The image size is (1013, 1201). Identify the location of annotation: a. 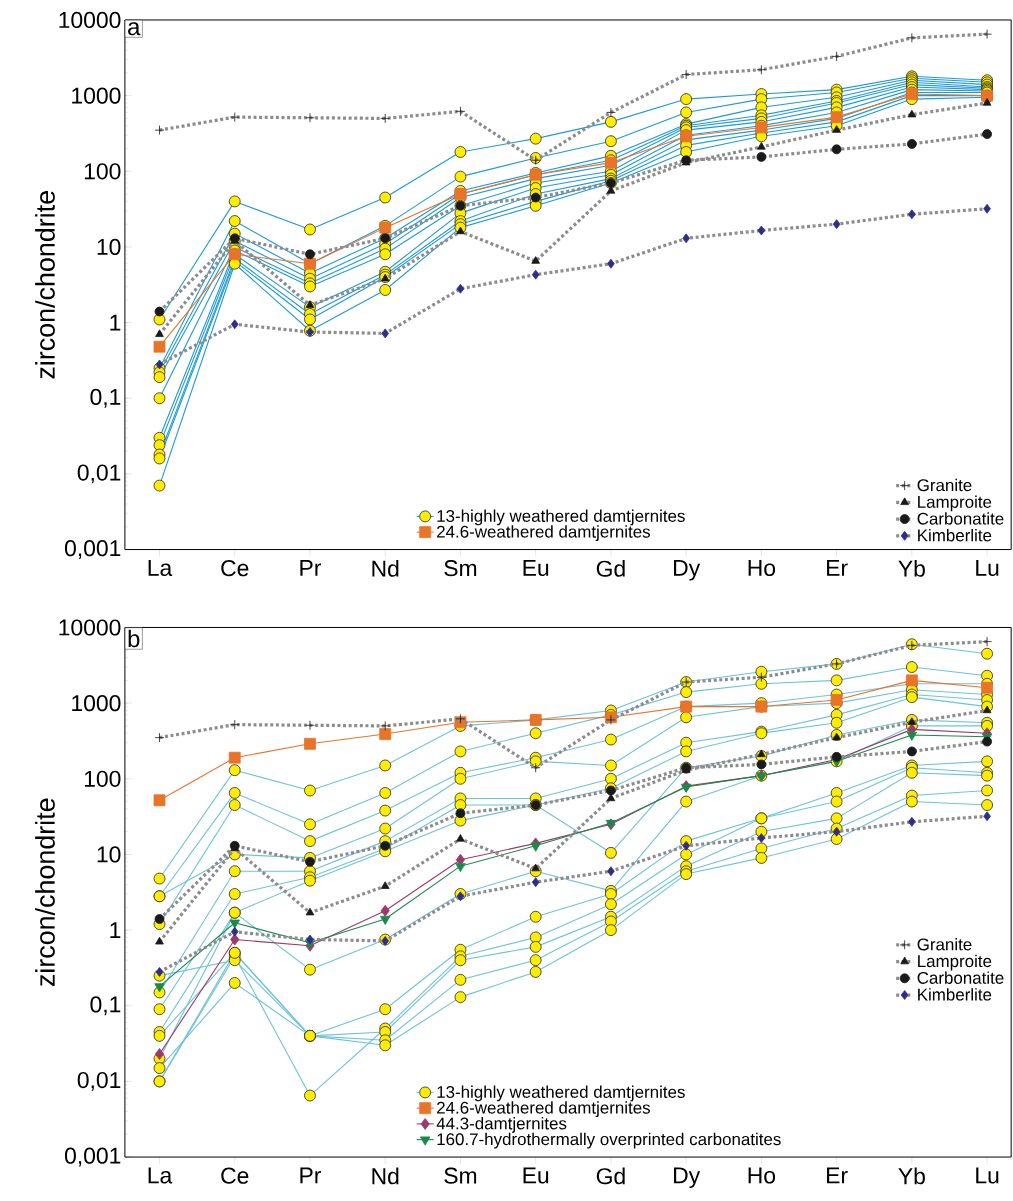
(134, 29).